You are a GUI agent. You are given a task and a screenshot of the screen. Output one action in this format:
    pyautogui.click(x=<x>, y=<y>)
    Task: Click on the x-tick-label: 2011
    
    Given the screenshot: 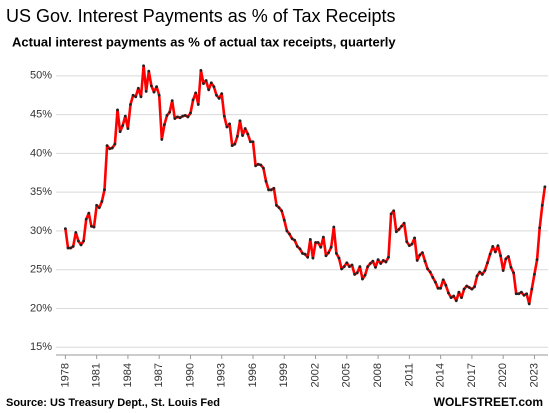 What is the action you would take?
    pyautogui.click(x=409, y=375)
    